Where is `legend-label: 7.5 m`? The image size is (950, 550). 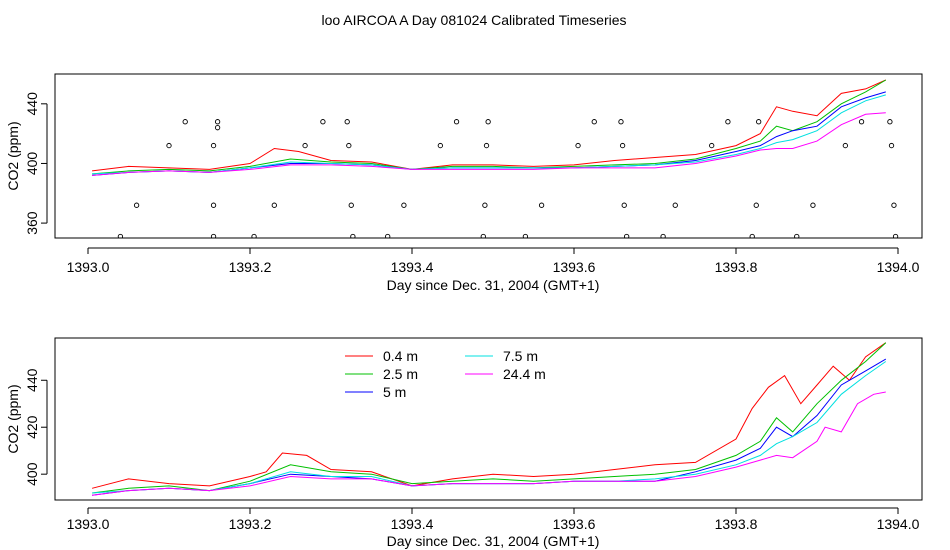 legend-label: 7.5 m is located at coordinates (520, 356).